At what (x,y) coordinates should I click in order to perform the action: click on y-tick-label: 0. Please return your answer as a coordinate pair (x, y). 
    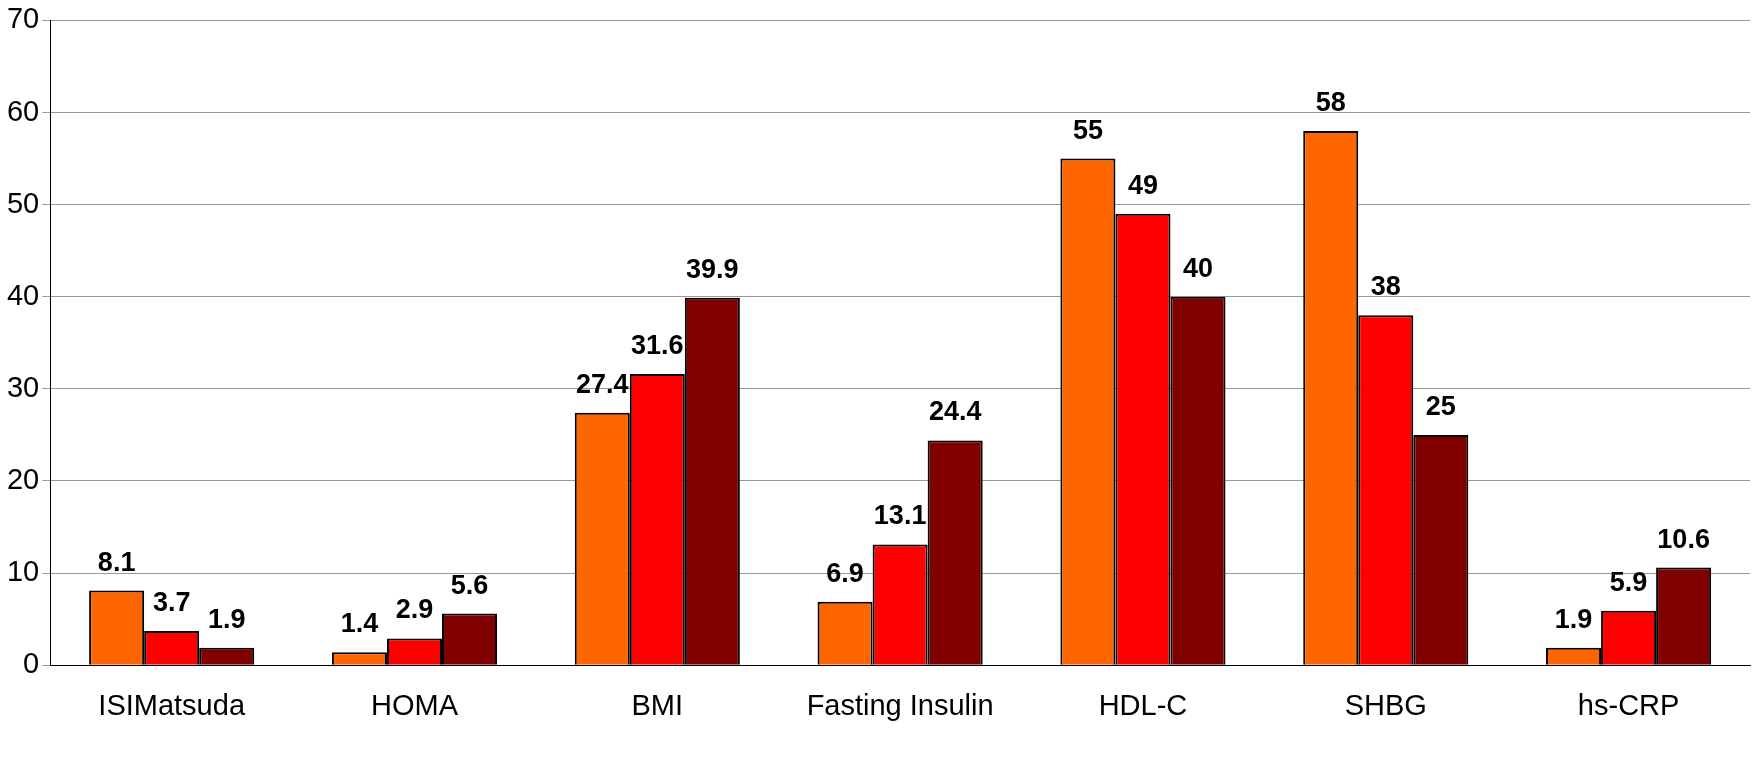
    Looking at the image, I should click on (31, 663).